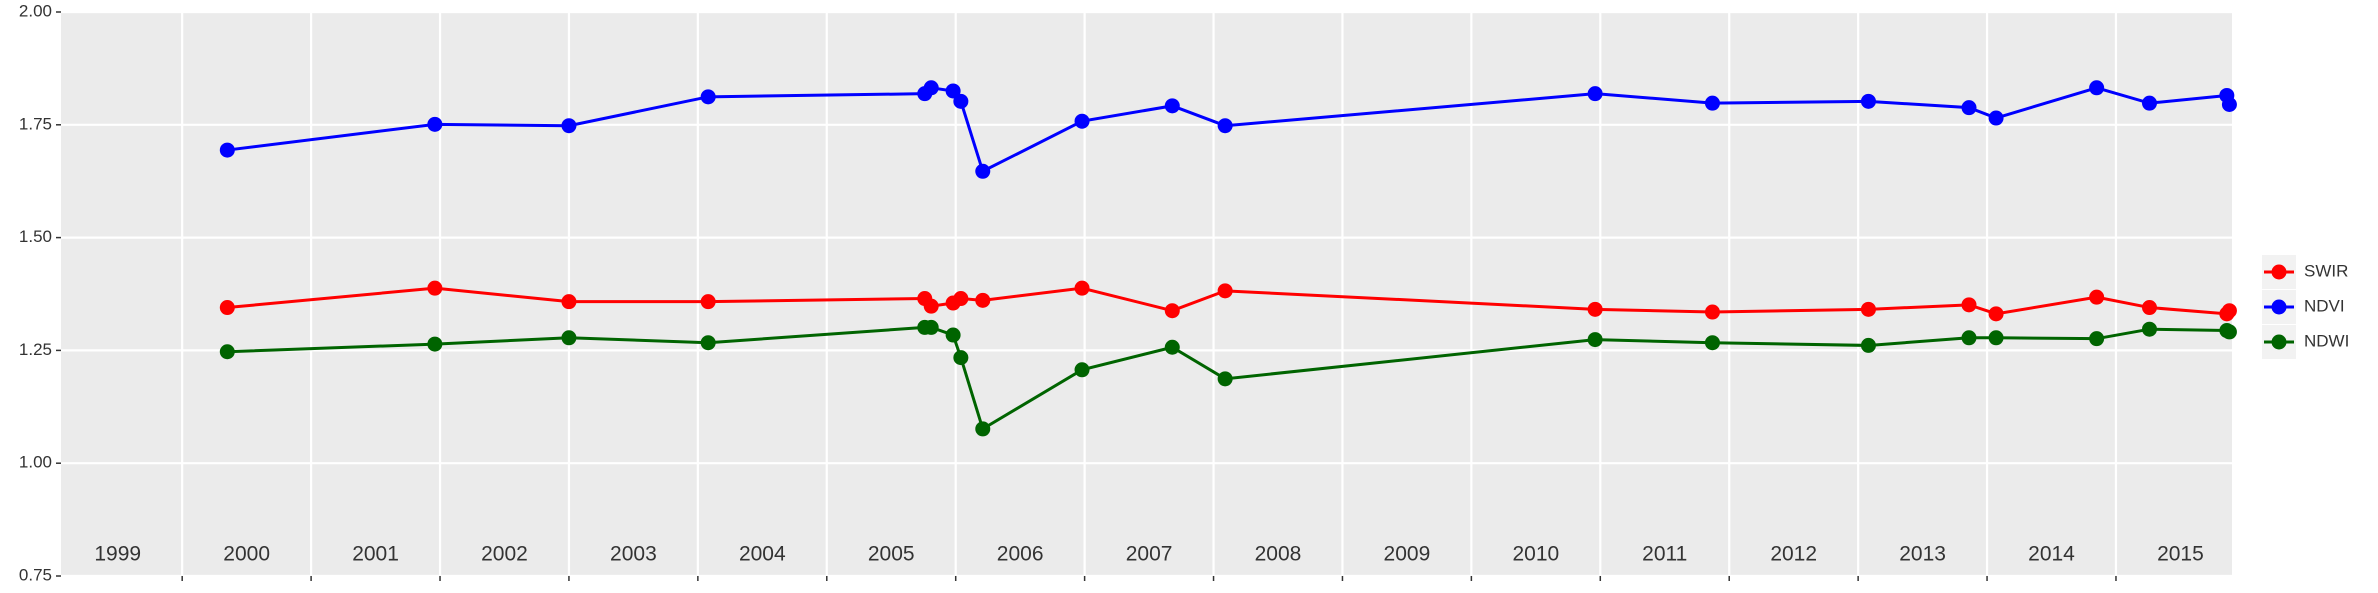 This screenshot has height=593, width=2378. Describe the element at coordinates (504, 554) in the screenshot. I see `year-label: 2002` at that location.